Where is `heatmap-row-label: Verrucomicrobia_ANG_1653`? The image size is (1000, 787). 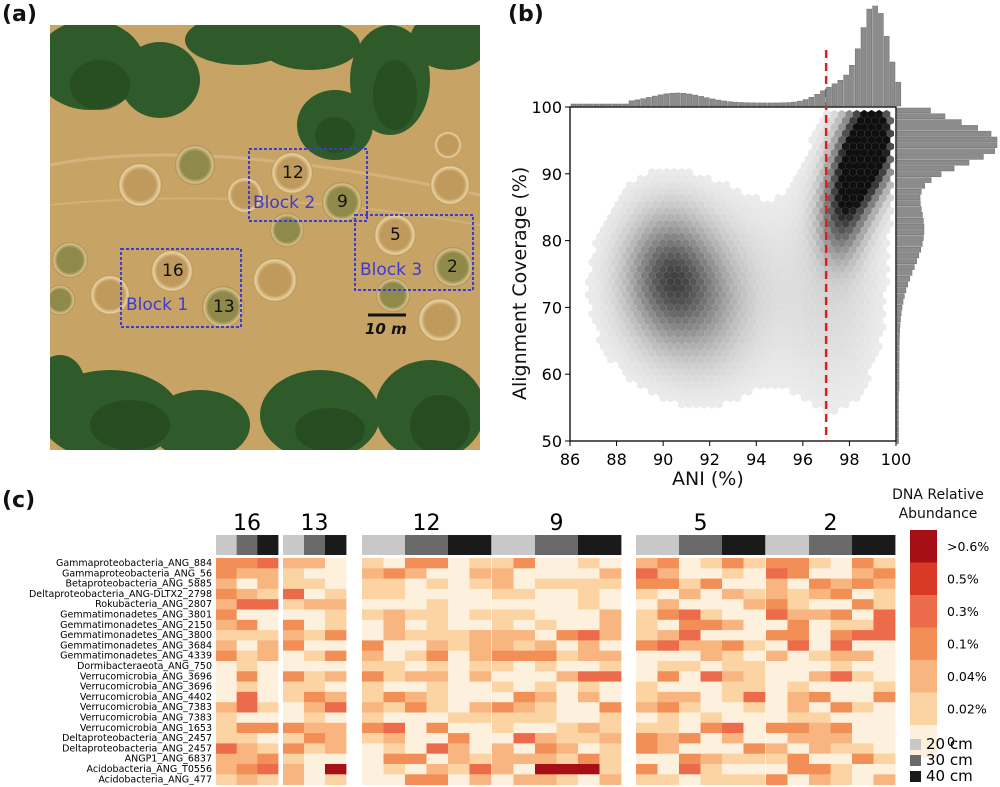
heatmap-row-label: Verrucomicrobia_ANG_1653 is located at coordinates (146, 728).